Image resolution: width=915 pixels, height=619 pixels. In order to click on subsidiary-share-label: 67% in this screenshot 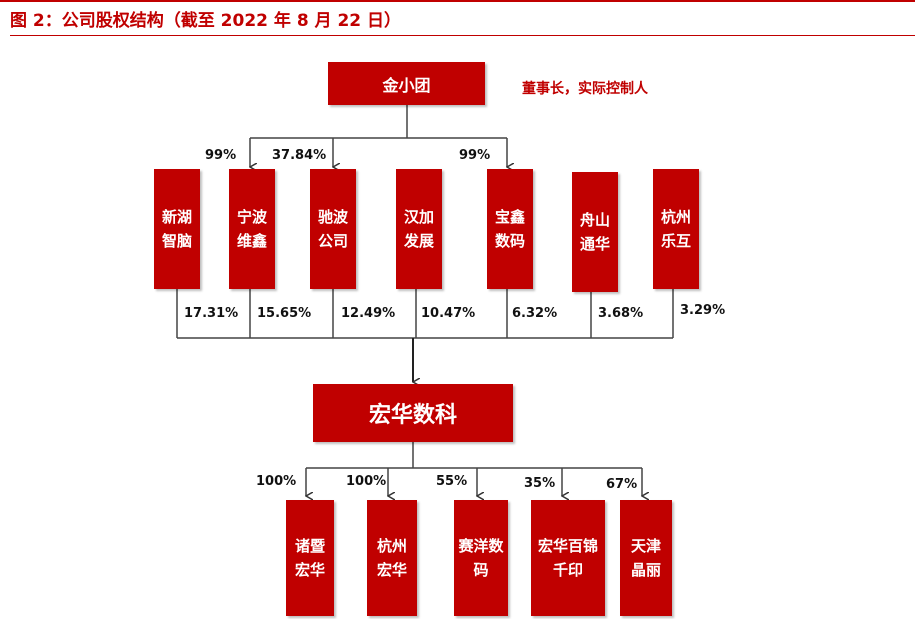, I will do `click(622, 484)`.